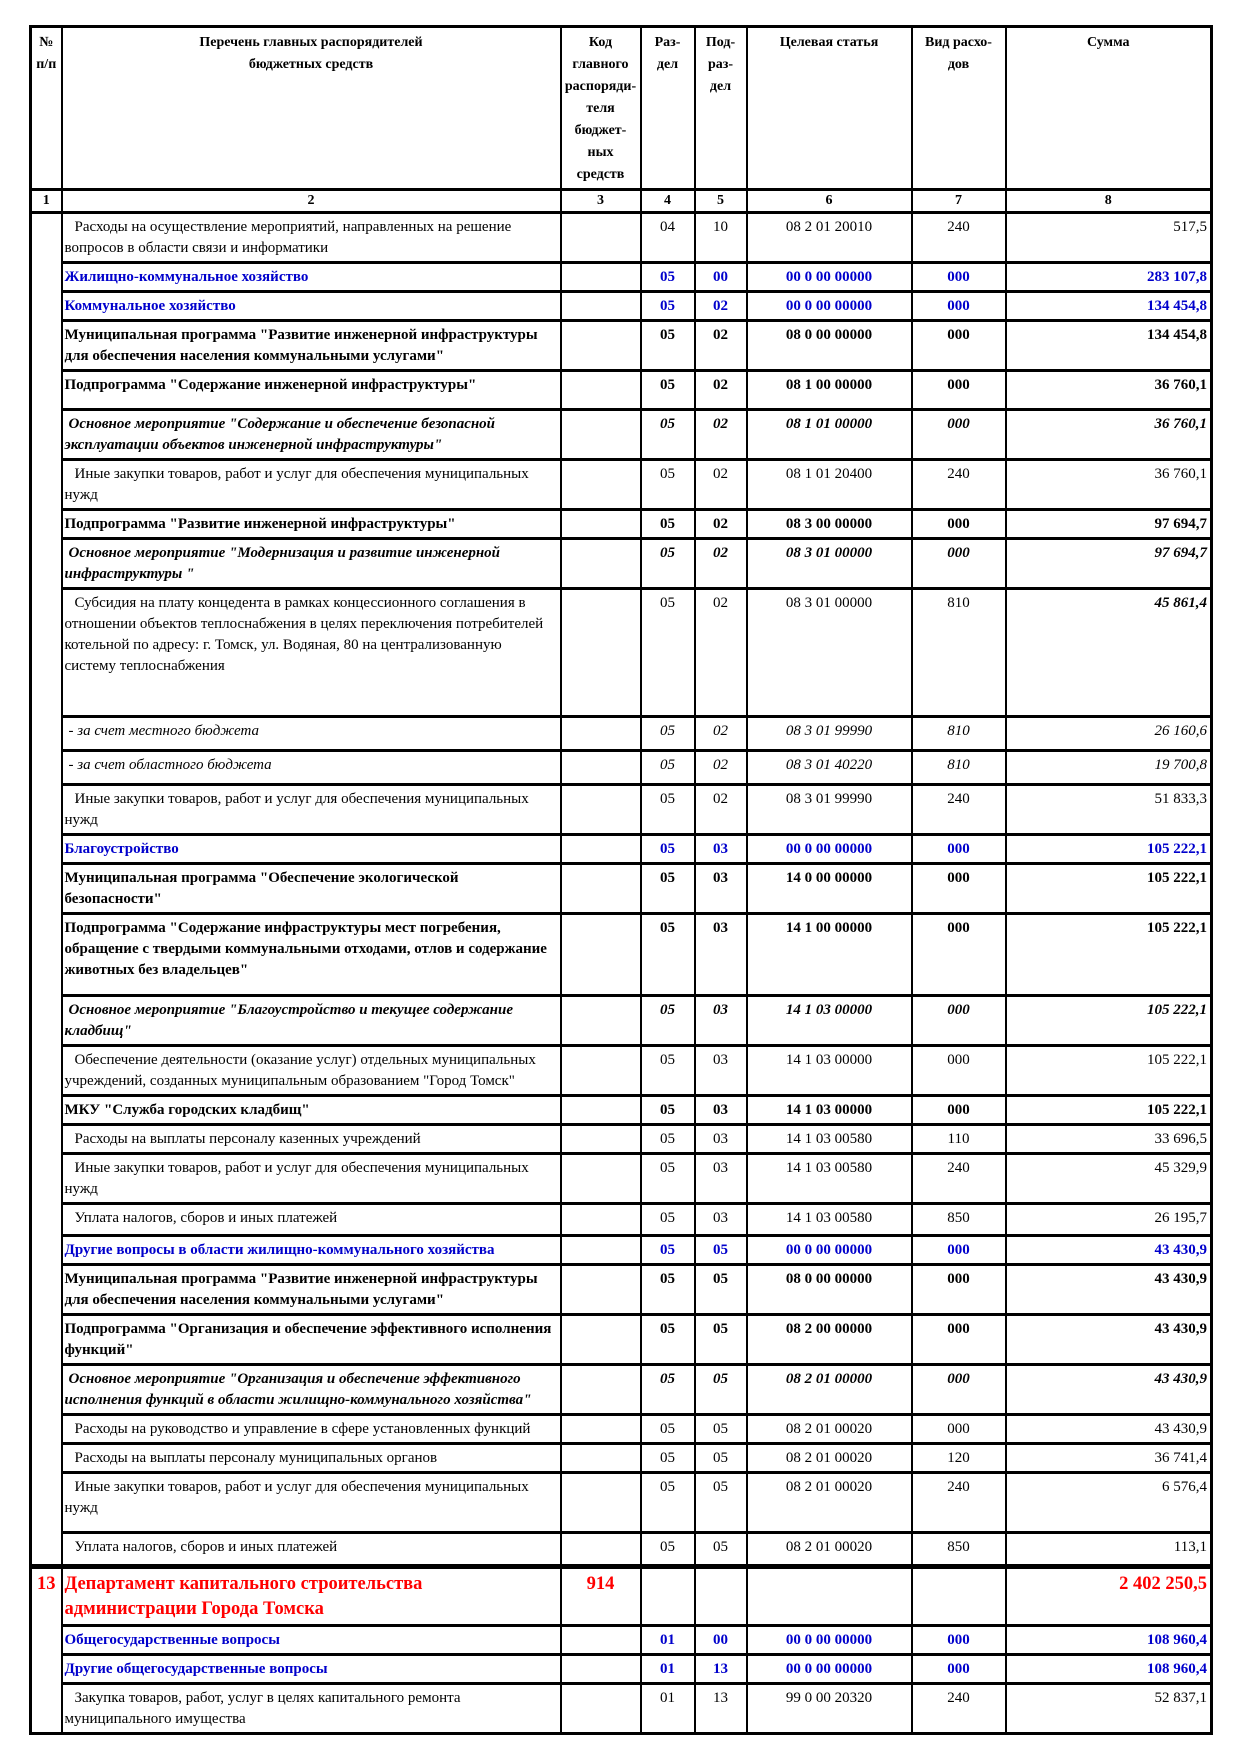 The image size is (1240, 1754). Describe the element at coordinates (958, 733) in the screenshot. I see `expense-type-cell: 810` at that location.